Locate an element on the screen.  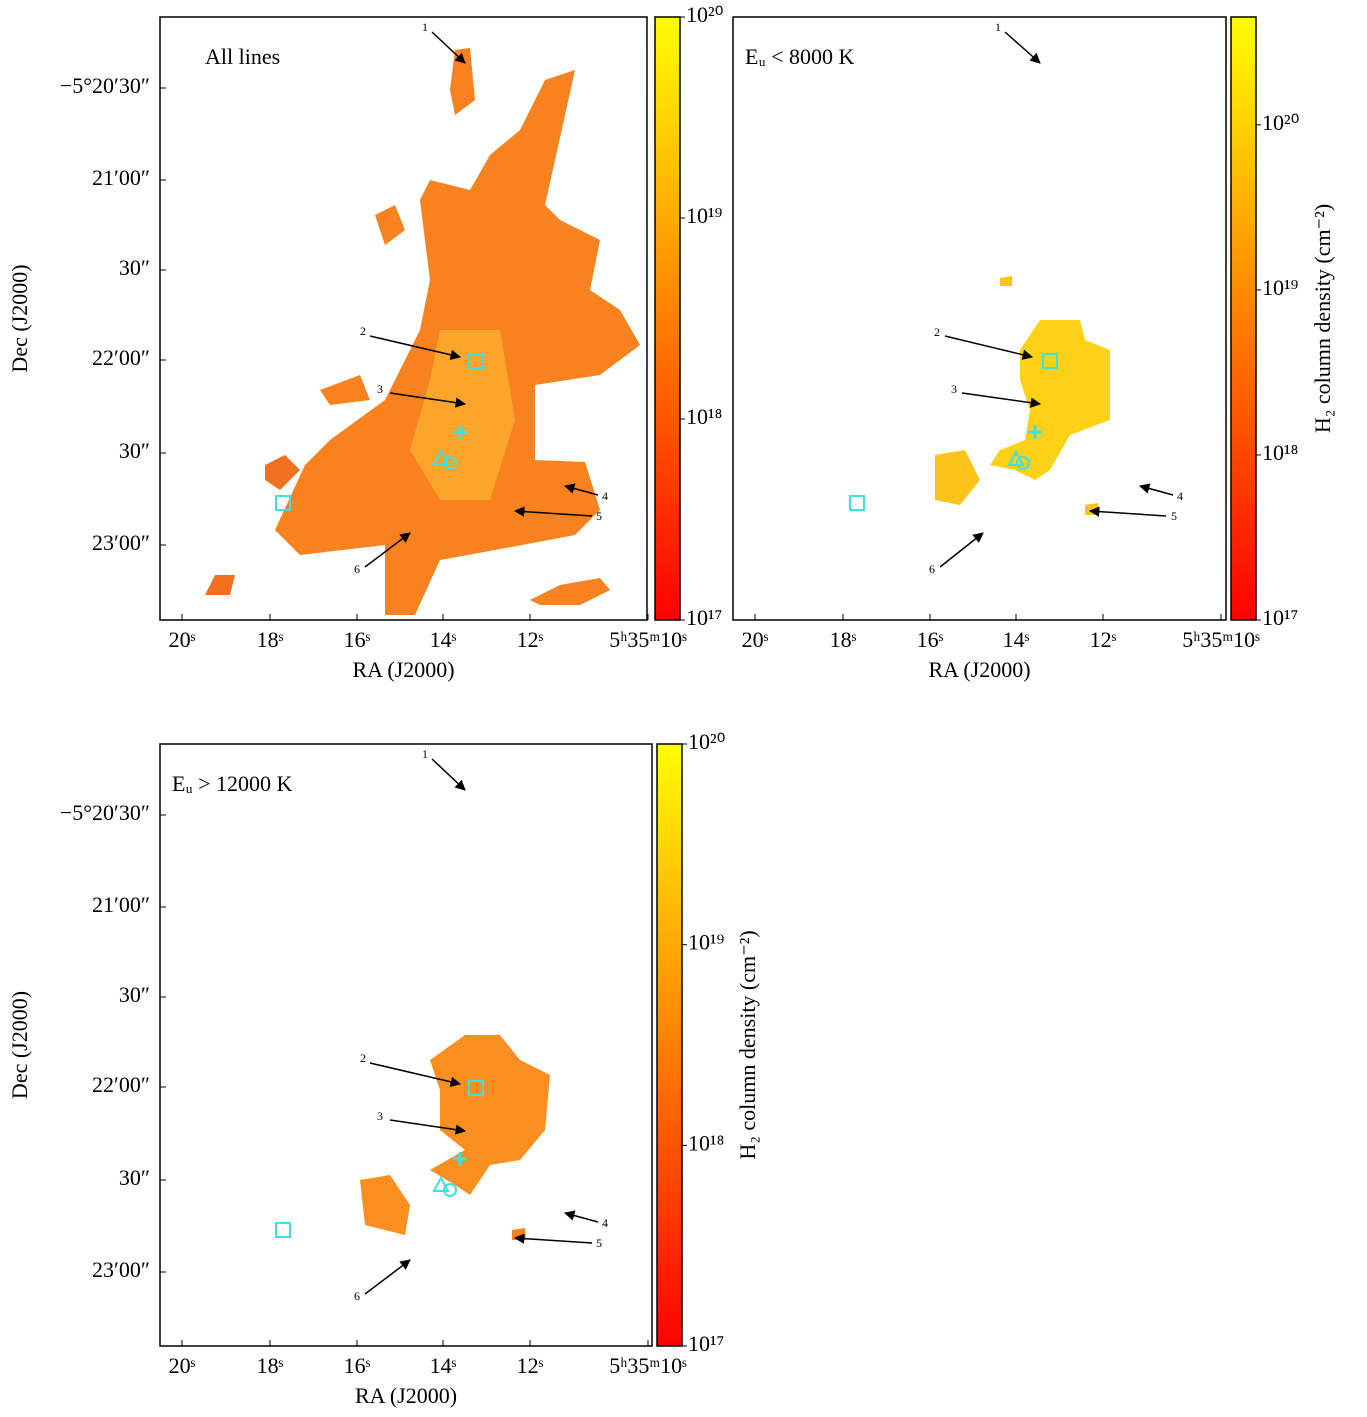
y-tick-label: −5°20′30″ is located at coordinates (105, 85).